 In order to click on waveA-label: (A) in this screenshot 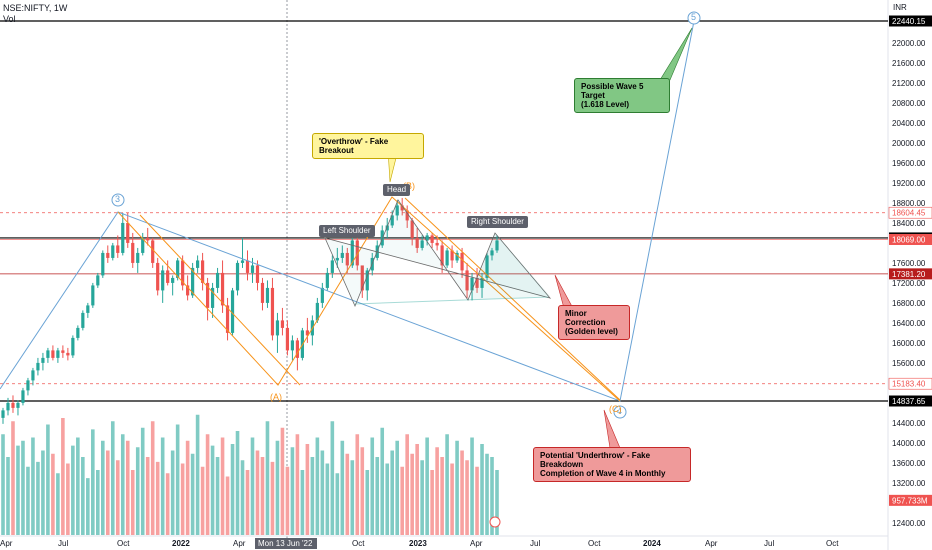, I will do `click(276, 397)`.